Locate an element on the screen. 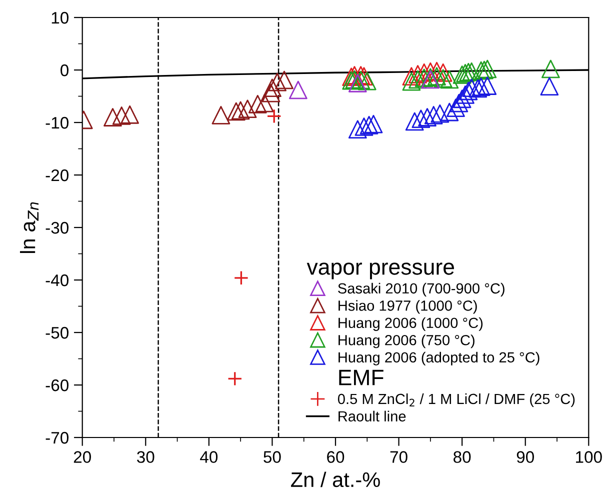 This screenshot has height=500, width=610. x-tick-label: 60 is located at coordinates (335, 457).